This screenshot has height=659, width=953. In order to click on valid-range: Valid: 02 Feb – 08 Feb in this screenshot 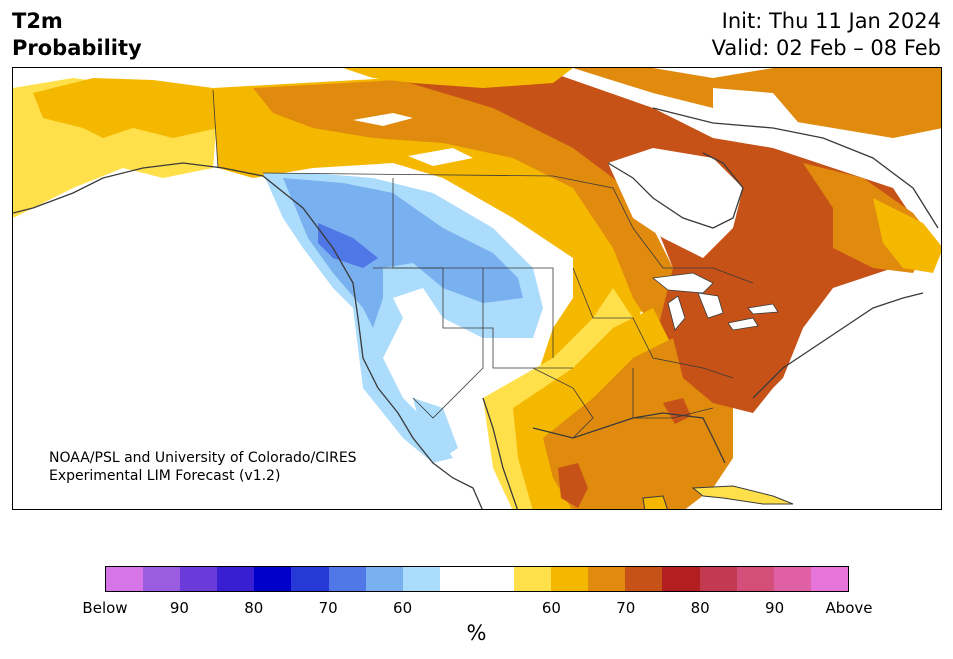, I will do `click(826, 48)`.